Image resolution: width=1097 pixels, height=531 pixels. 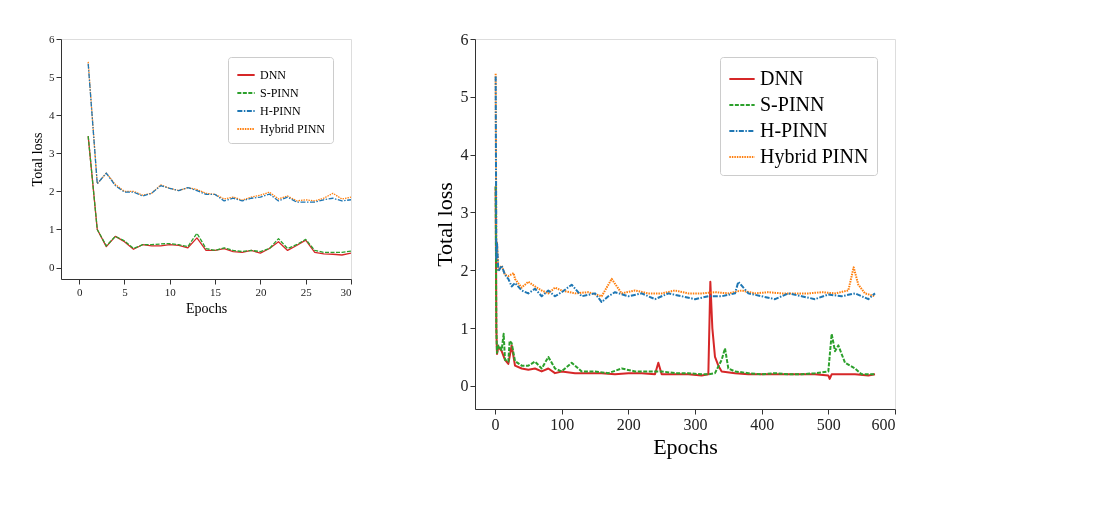 I want to click on x-tick-label: 25, so click(x=306, y=291).